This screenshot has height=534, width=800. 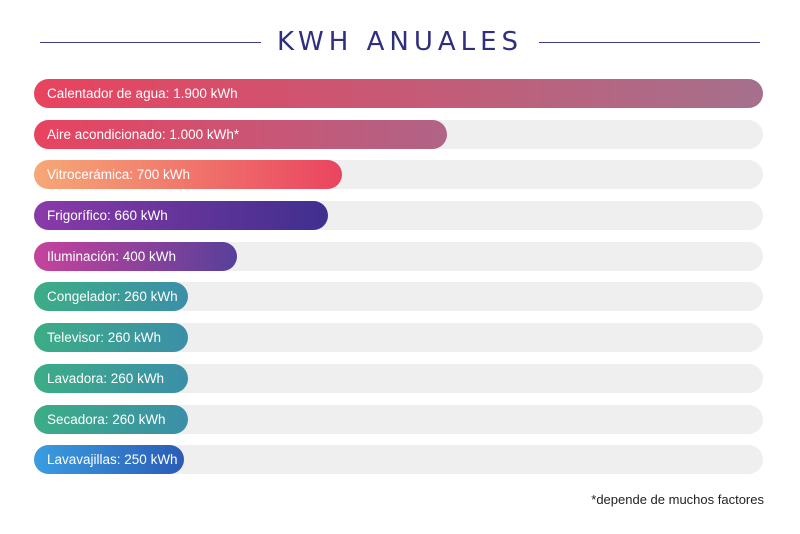 I want to click on bar-row: Aire acondicionado: 1.000 kWh*, so click(x=398, y=134).